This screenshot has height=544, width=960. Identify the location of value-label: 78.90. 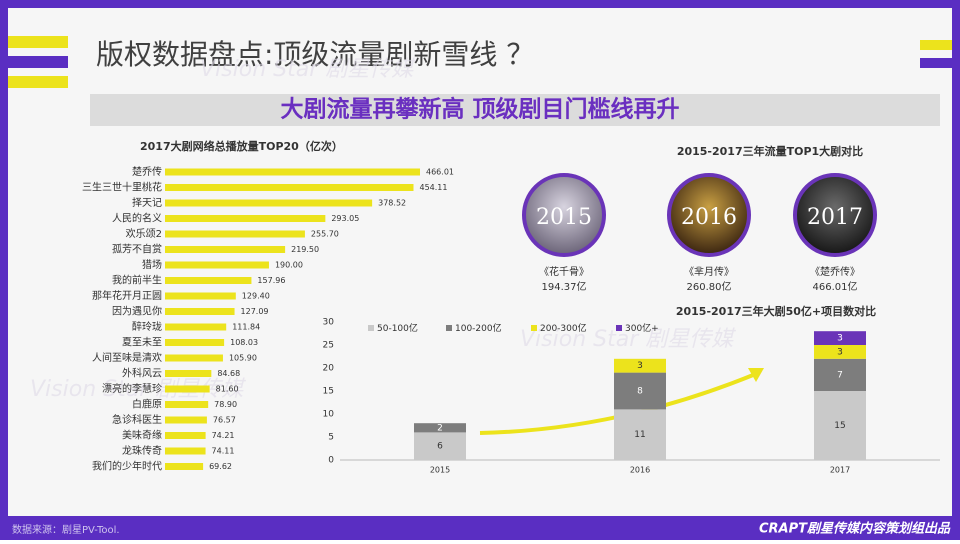
(225, 404).